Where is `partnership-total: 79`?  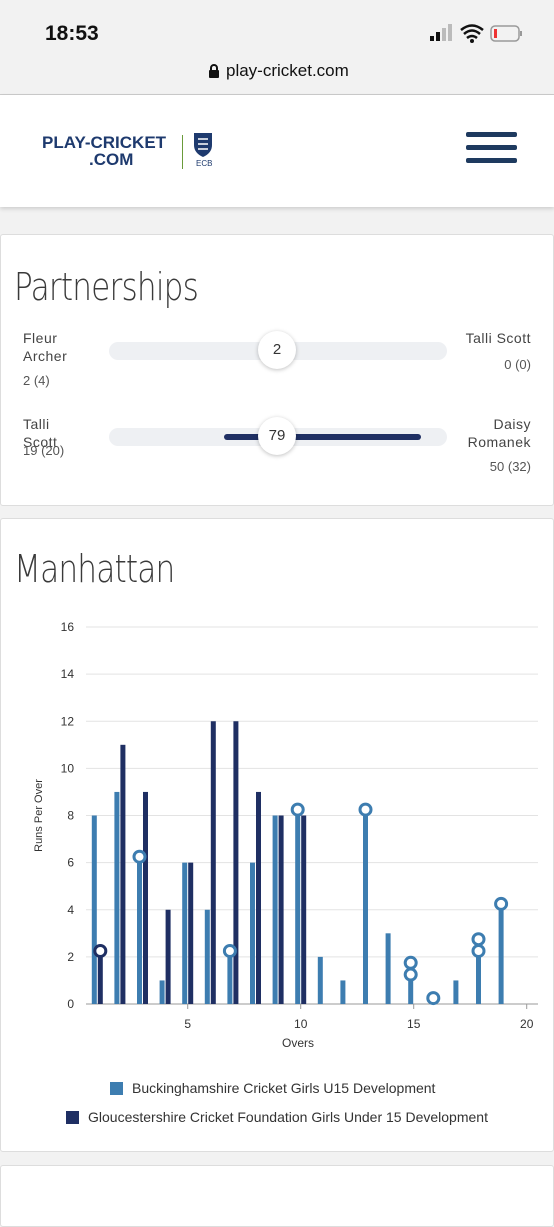 partnership-total: 79 is located at coordinates (277, 436).